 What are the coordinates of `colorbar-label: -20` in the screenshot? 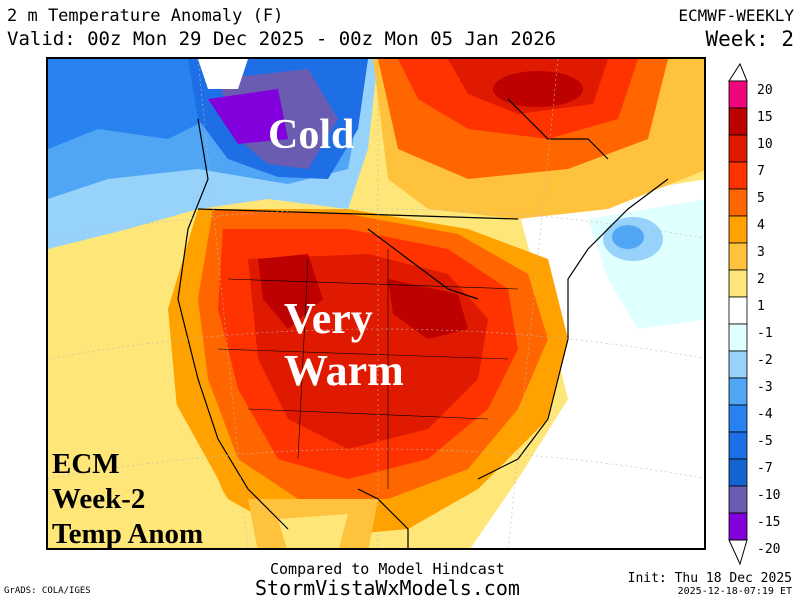 It's located at (769, 549).